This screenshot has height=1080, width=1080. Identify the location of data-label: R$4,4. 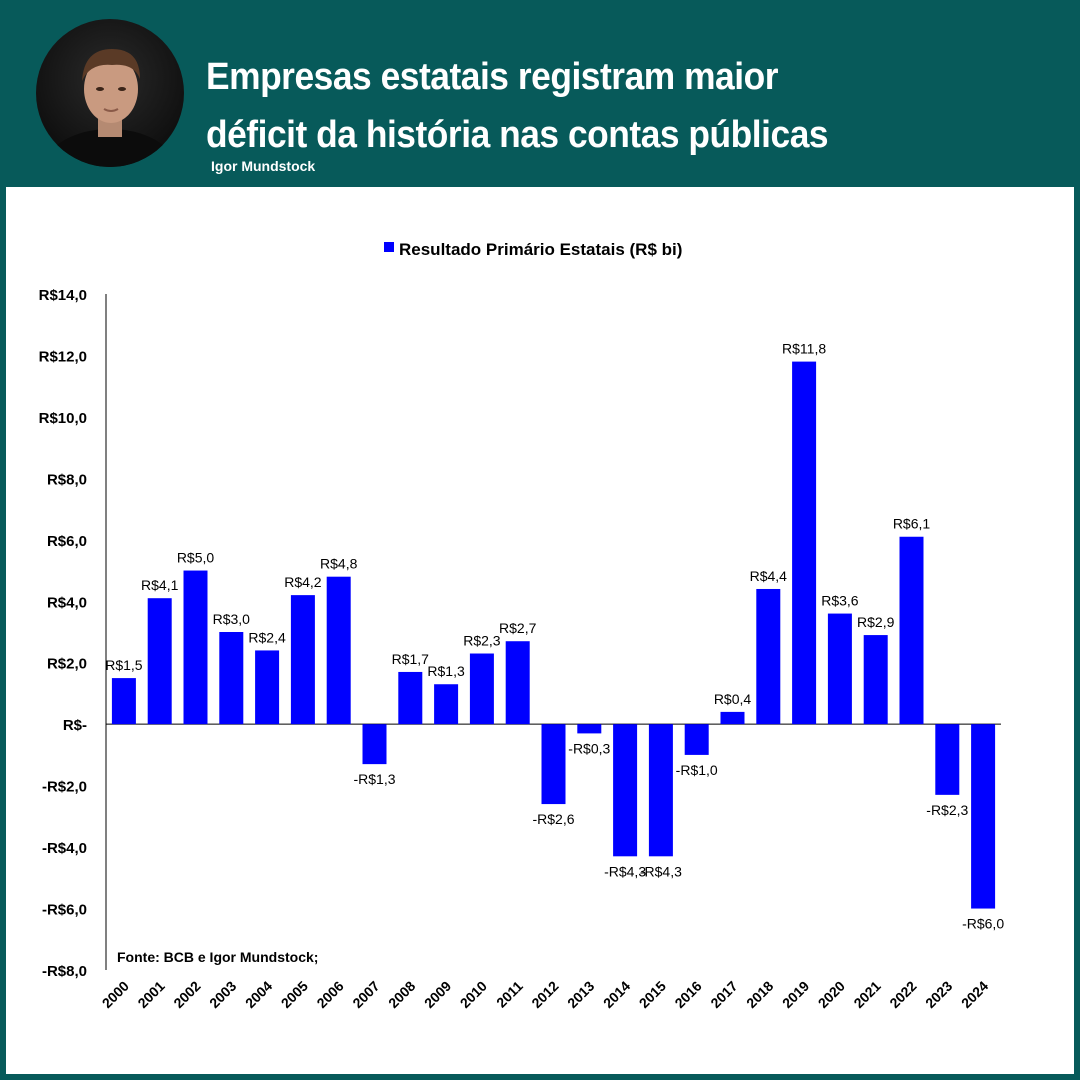
(769, 576).